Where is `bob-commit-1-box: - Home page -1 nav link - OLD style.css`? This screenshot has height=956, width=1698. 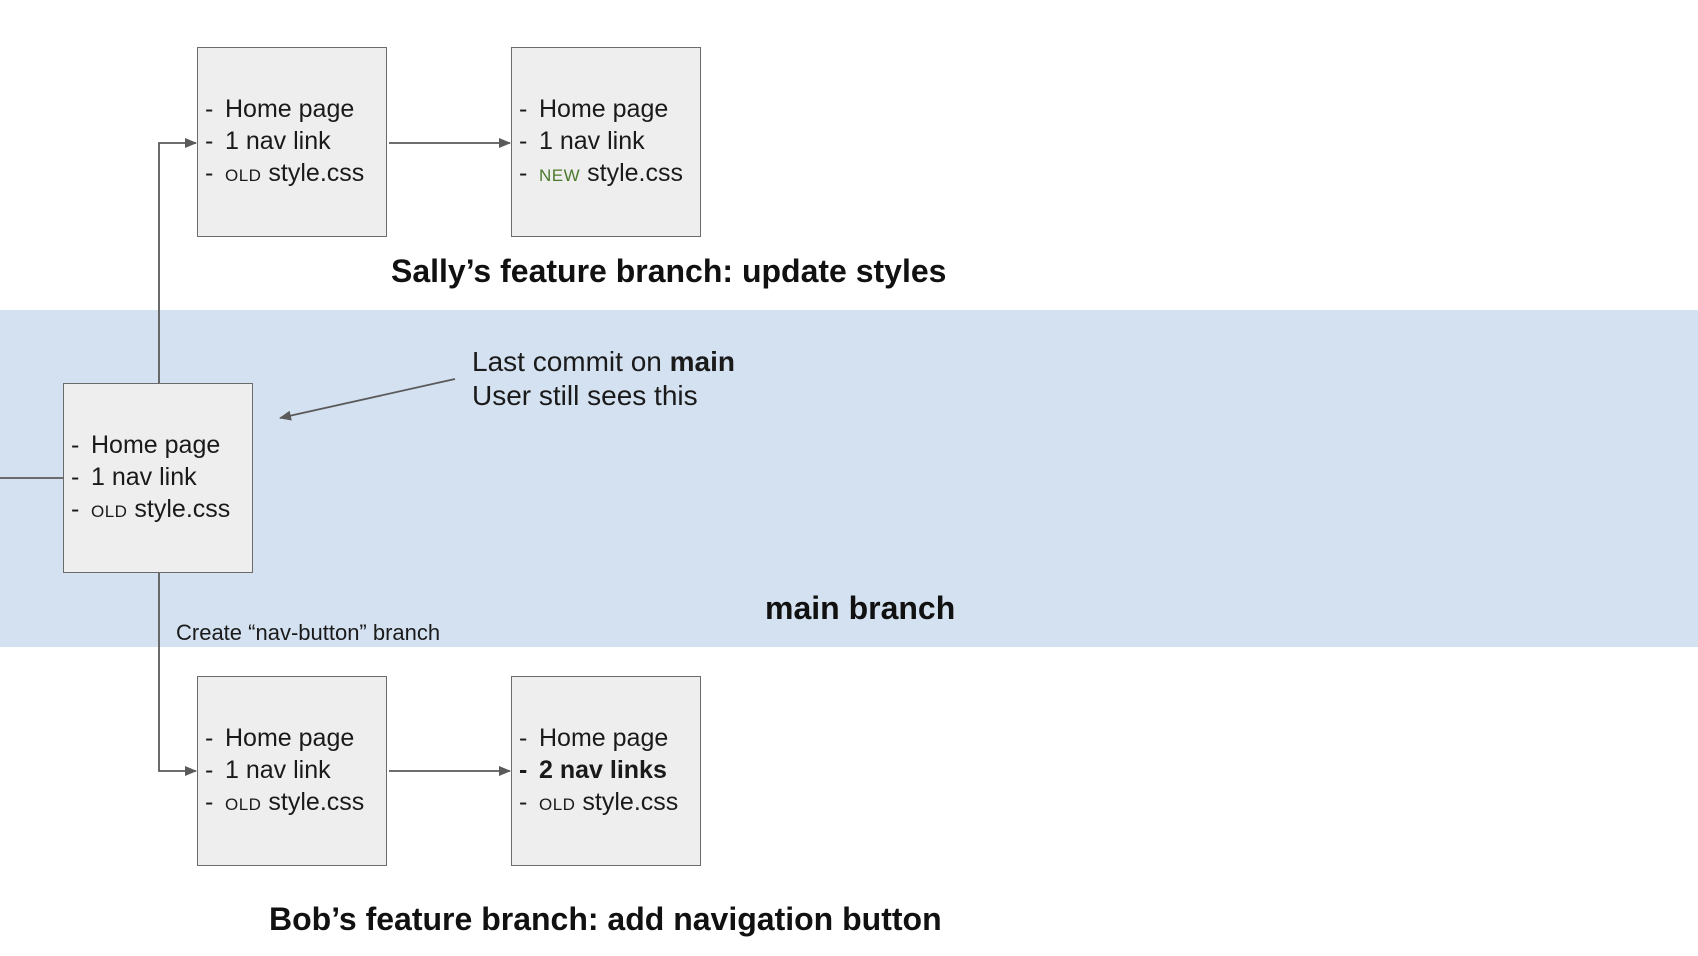
bob-commit-1-box: - Home page -1 nav link - OLD style.css is located at coordinates (292, 771).